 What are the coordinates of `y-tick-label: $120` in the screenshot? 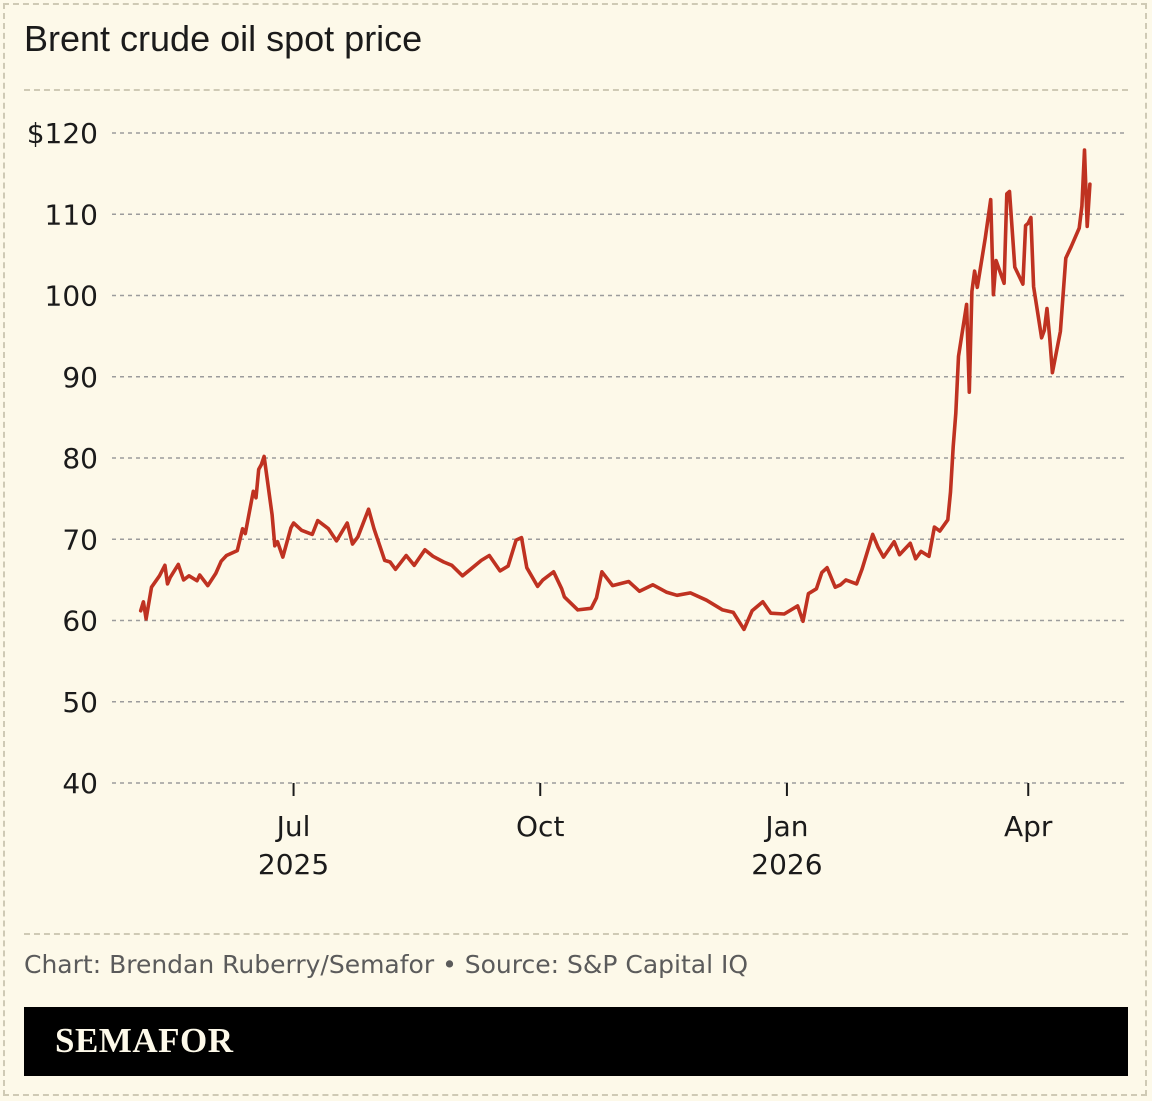 It's located at (62, 133).